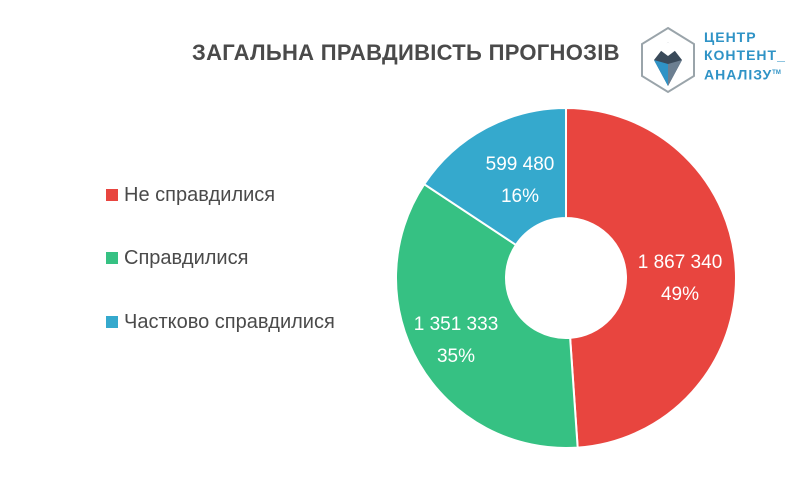  What do you see at coordinates (406, 52) in the screenshot?
I see `chart-title: ЗАГАЛЬНА ПРАВДИВІСТЬ ПРОГНОЗІВ` at bounding box center [406, 52].